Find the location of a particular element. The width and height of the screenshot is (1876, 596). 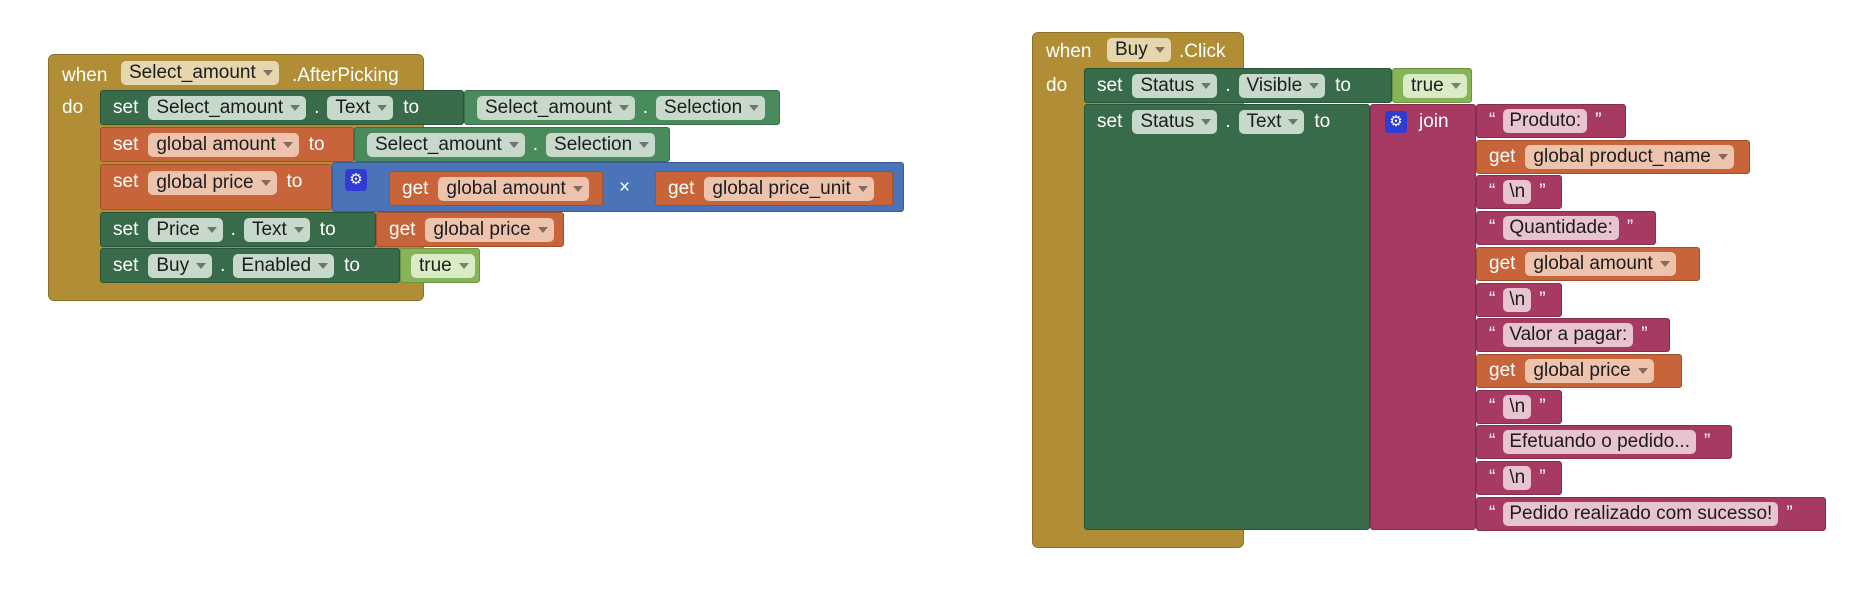

component-dropdown: Price is located at coordinates (185, 229).